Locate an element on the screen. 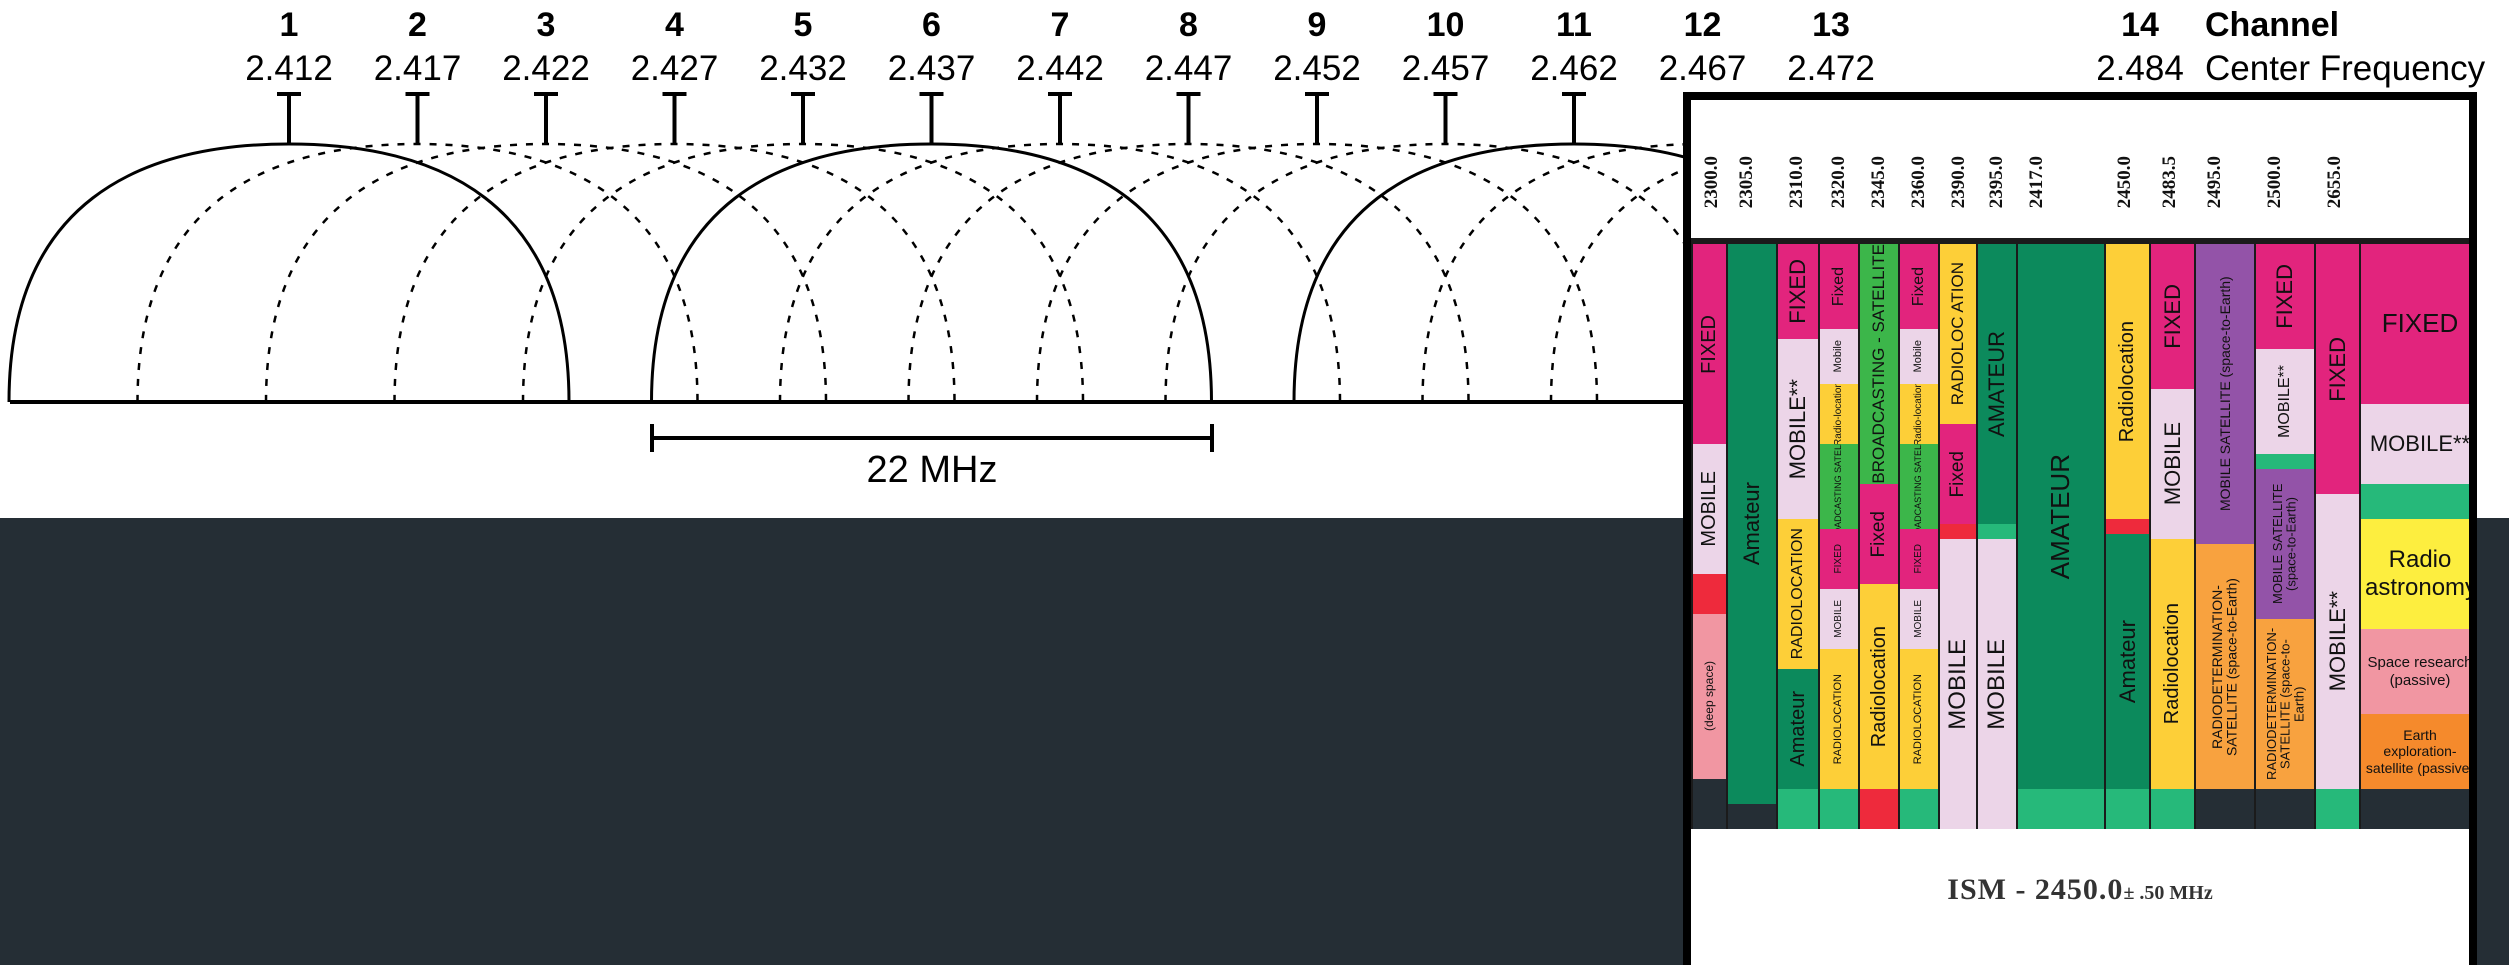  alloc-col-2390: RADIOLOC ATION Fixed MOBILE is located at coordinates (1957, 536).